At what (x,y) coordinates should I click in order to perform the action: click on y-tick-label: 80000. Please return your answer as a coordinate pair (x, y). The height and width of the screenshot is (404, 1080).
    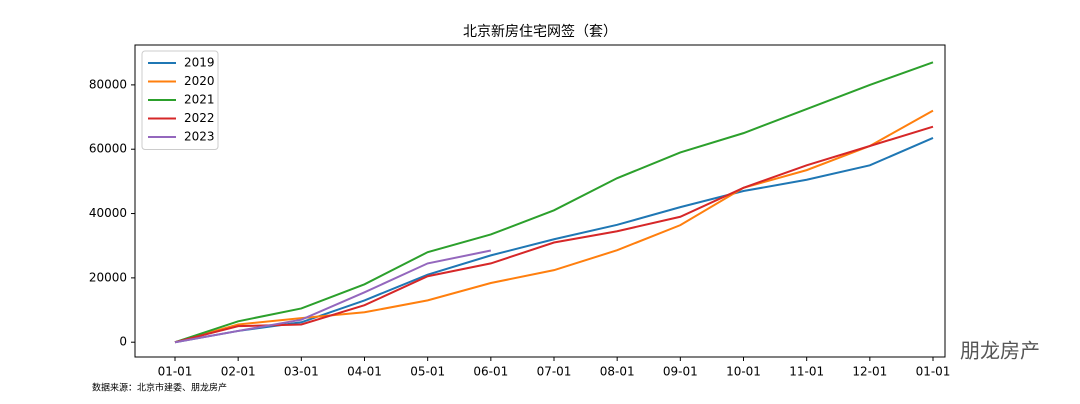
    Looking at the image, I should click on (108, 84).